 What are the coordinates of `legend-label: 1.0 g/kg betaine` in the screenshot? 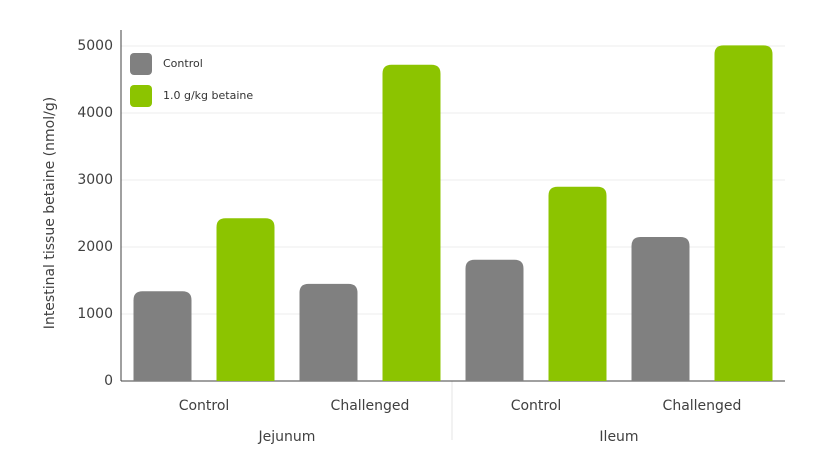 It's located at (208, 95).